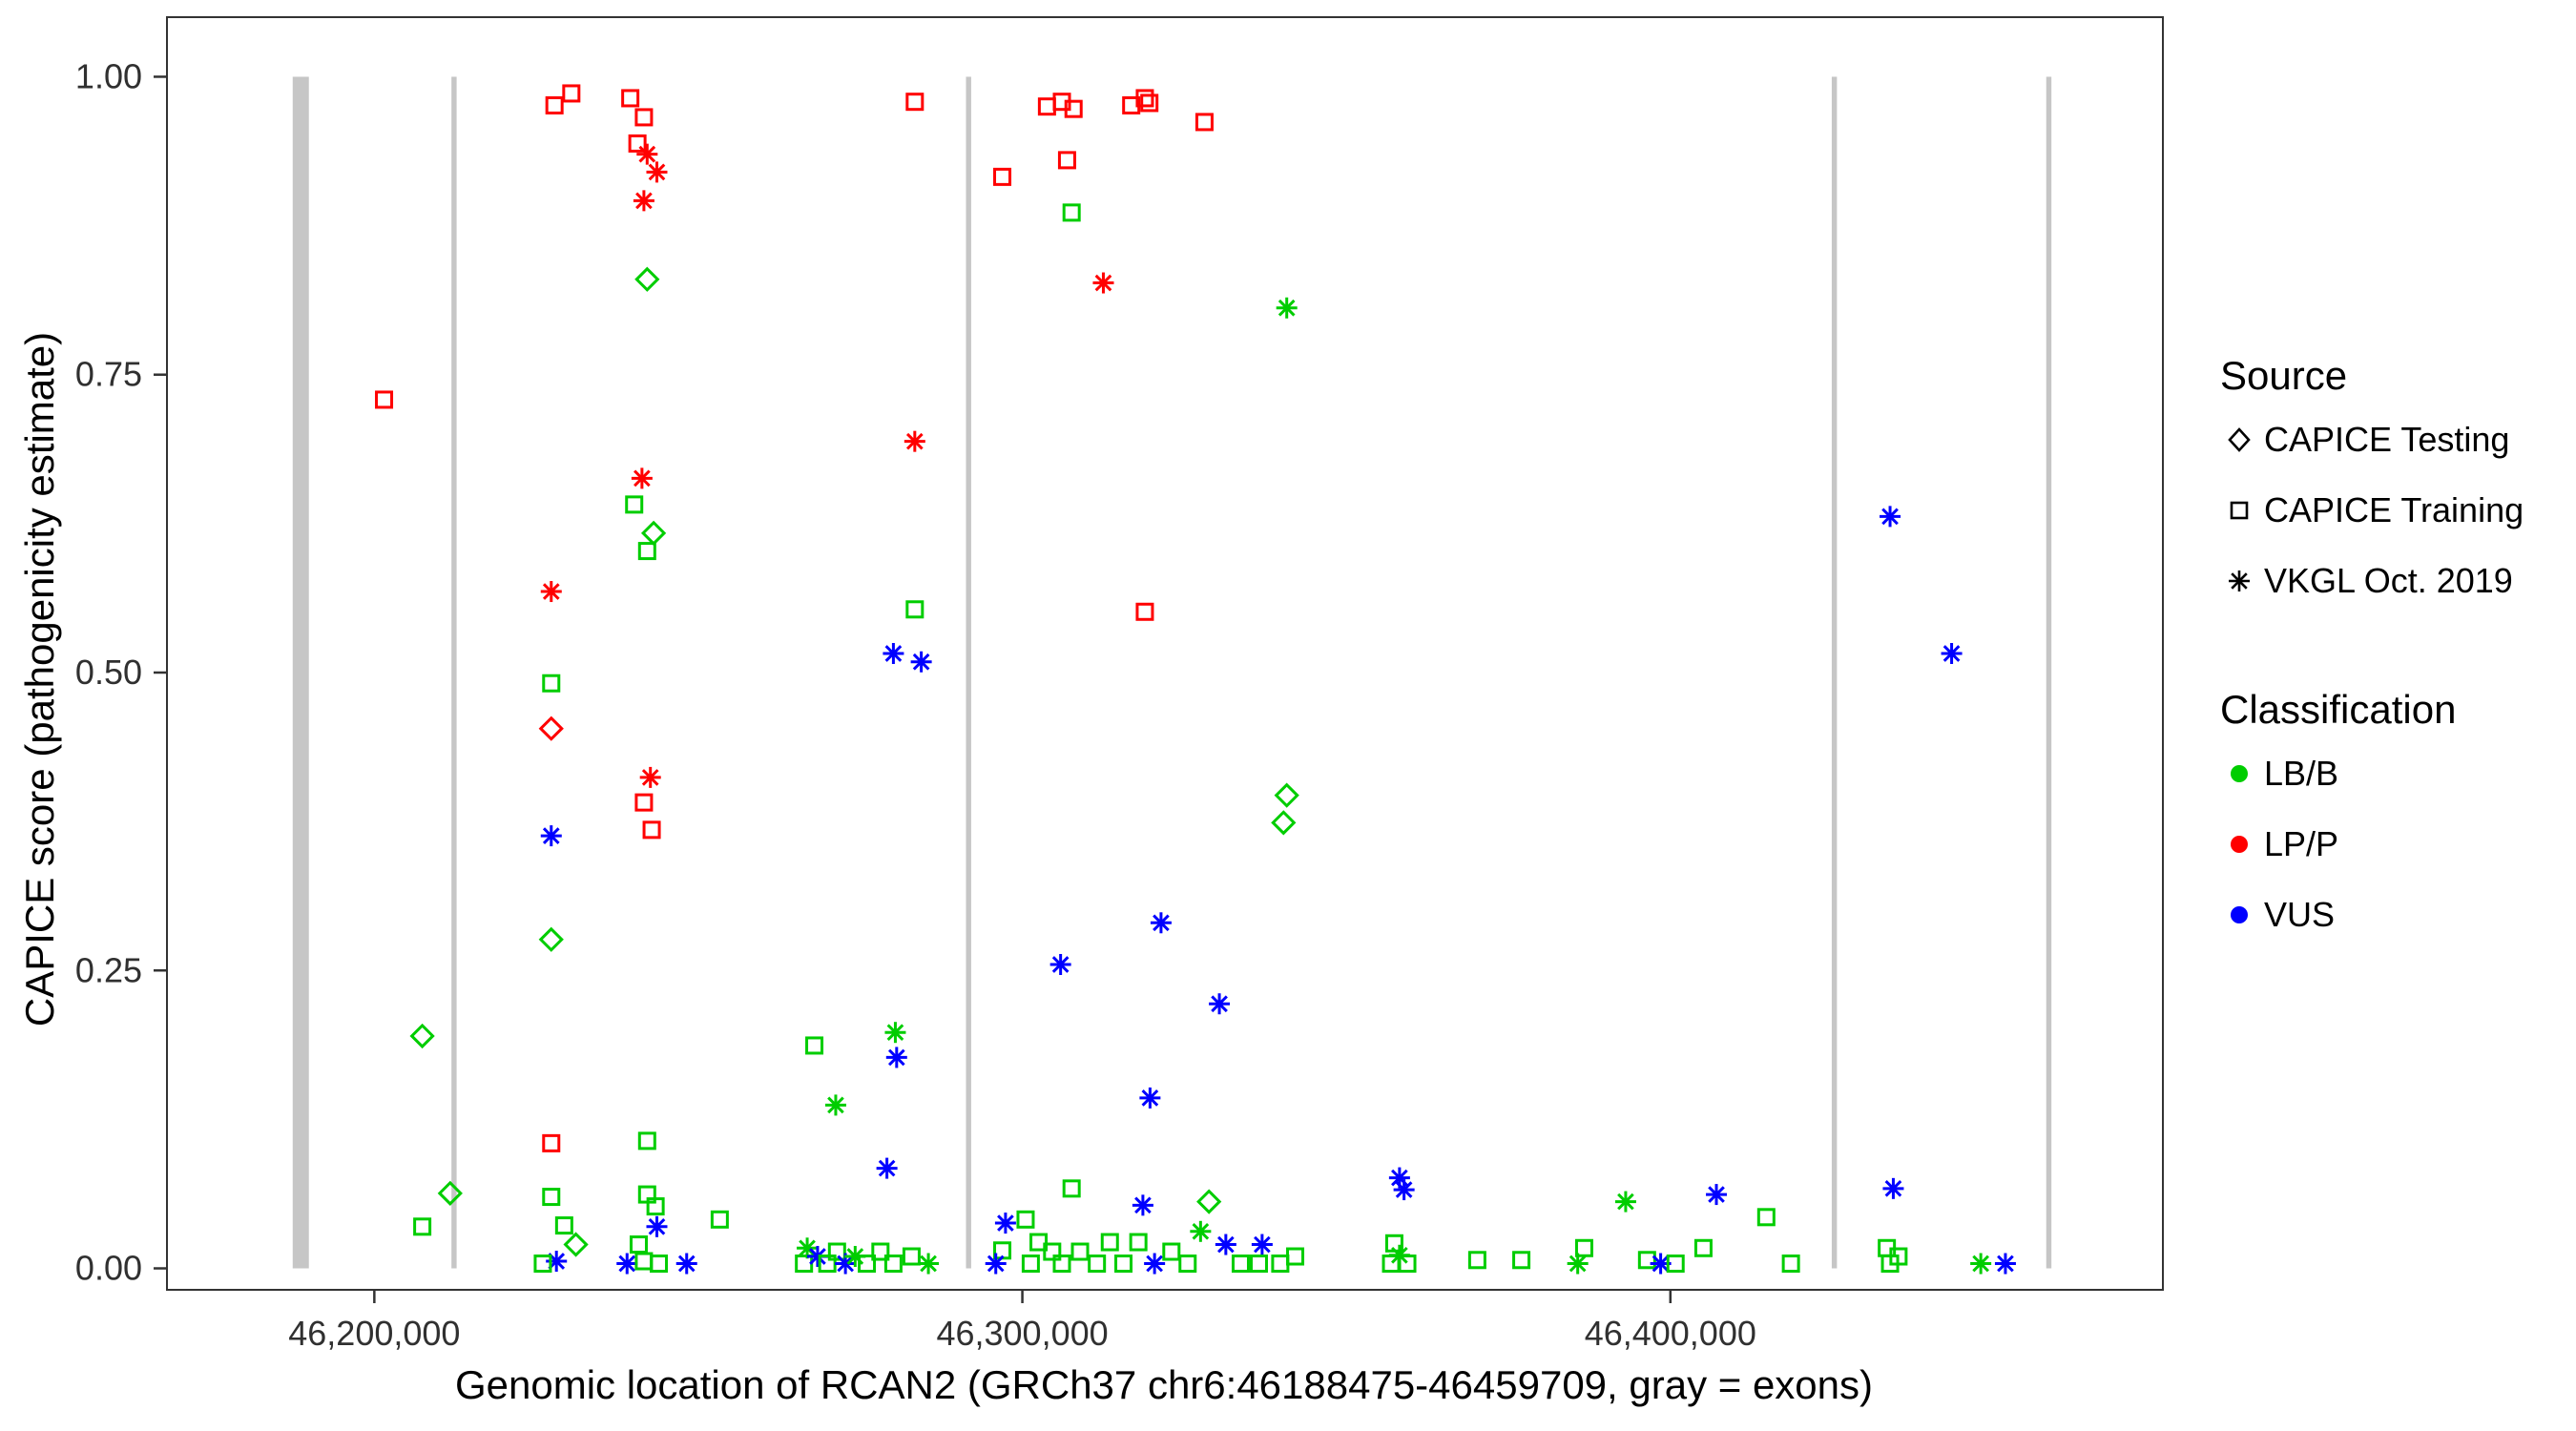  I want to click on svg-text: 1.00, so click(108, 75).